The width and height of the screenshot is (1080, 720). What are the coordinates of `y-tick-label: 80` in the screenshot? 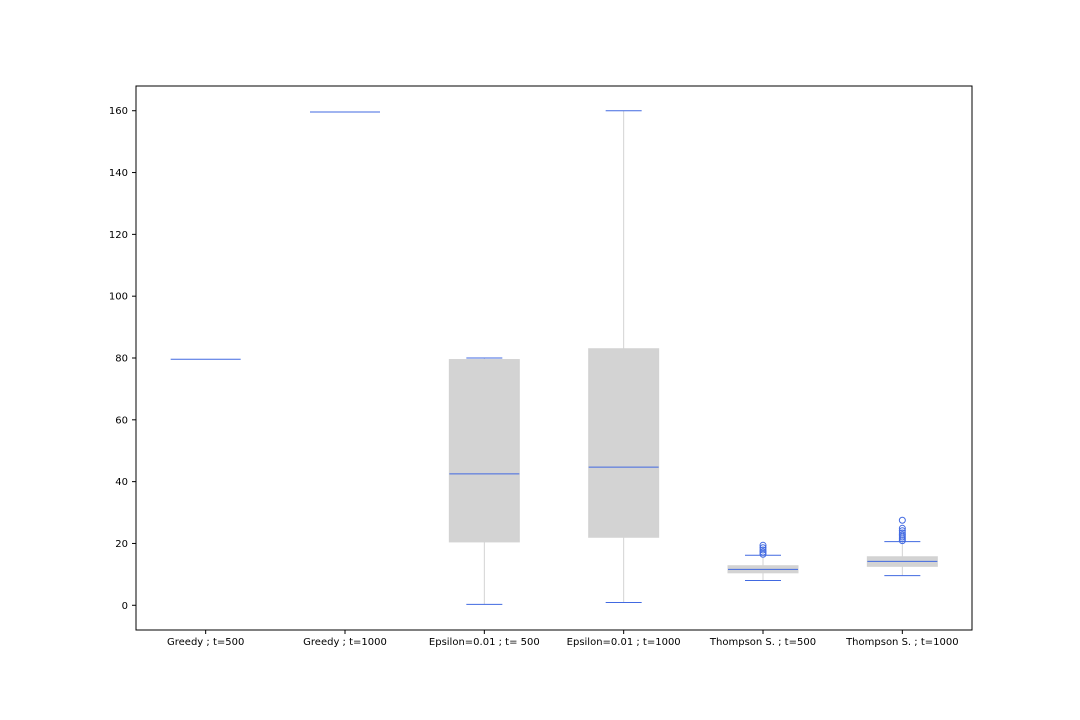 It's located at (121, 359).